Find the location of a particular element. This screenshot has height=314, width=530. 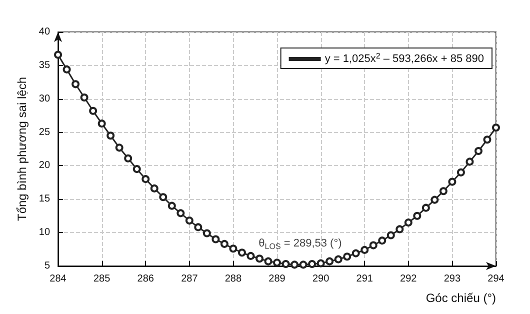

x-tick-label: 288 is located at coordinates (233, 279).